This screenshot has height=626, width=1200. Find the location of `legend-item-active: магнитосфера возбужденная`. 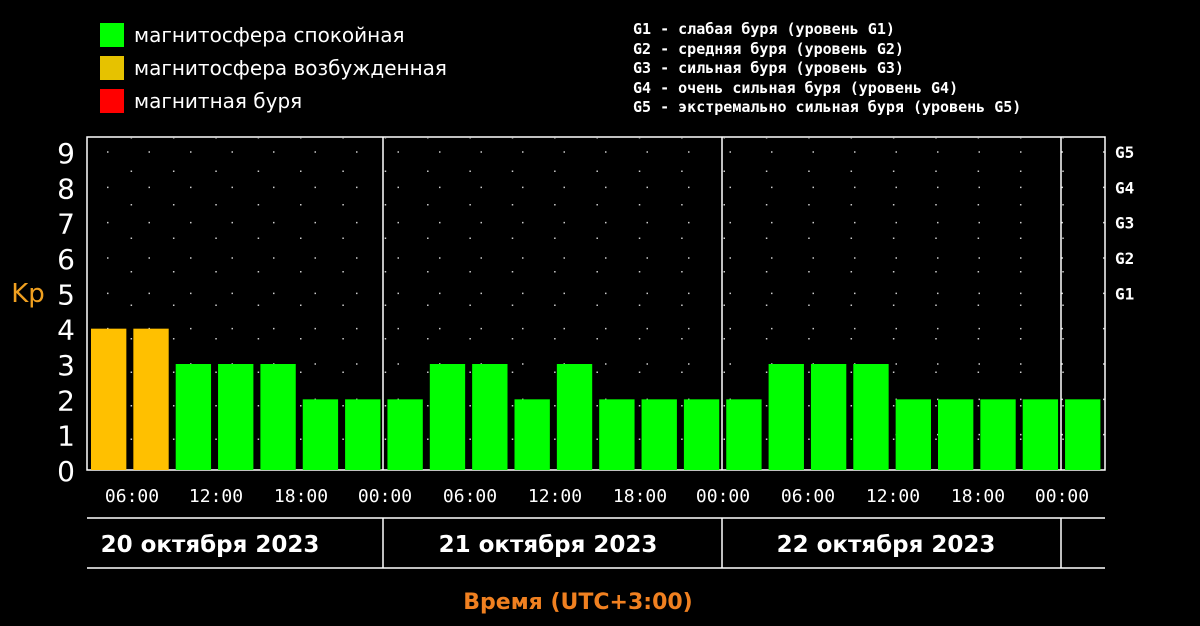

legend-item-active: магнитосфера возбужденная is located at coordinates (273, 67).